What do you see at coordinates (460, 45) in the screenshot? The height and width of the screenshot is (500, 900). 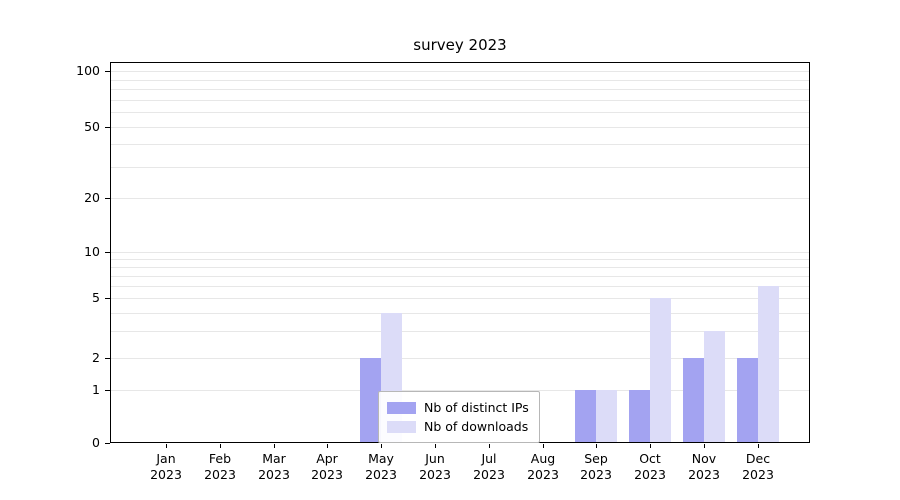 I see `chart-title: survey 2023` at bounding box center [460, 45].